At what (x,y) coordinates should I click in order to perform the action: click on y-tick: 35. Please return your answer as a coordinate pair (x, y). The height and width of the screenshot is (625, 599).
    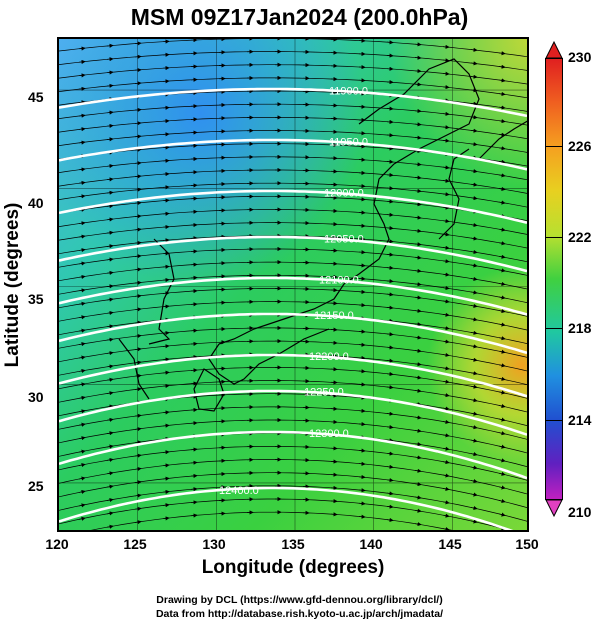
    Looking at the image, I should click on (36, 299).